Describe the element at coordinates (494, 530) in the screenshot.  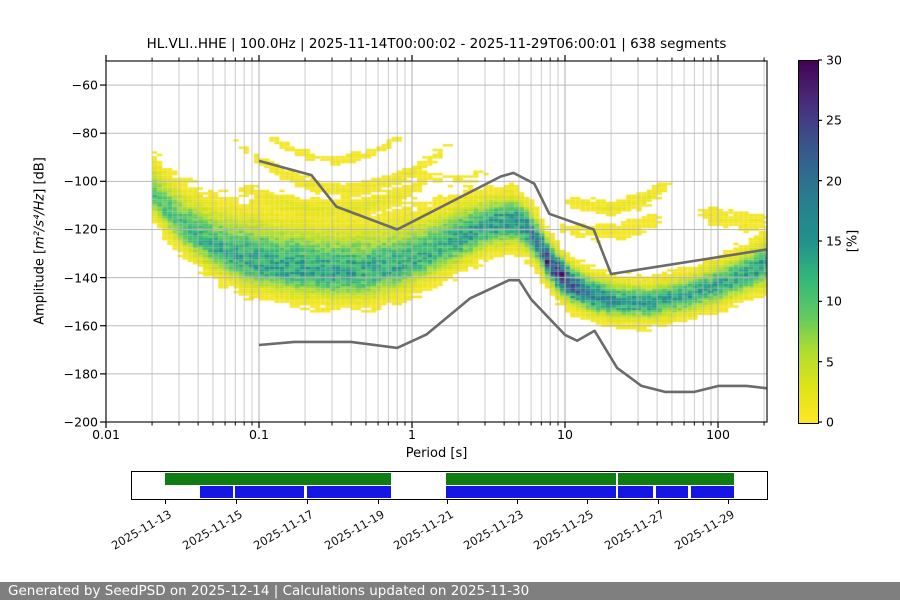
I see `timeline-date-label: 2025-11-23` at that location.